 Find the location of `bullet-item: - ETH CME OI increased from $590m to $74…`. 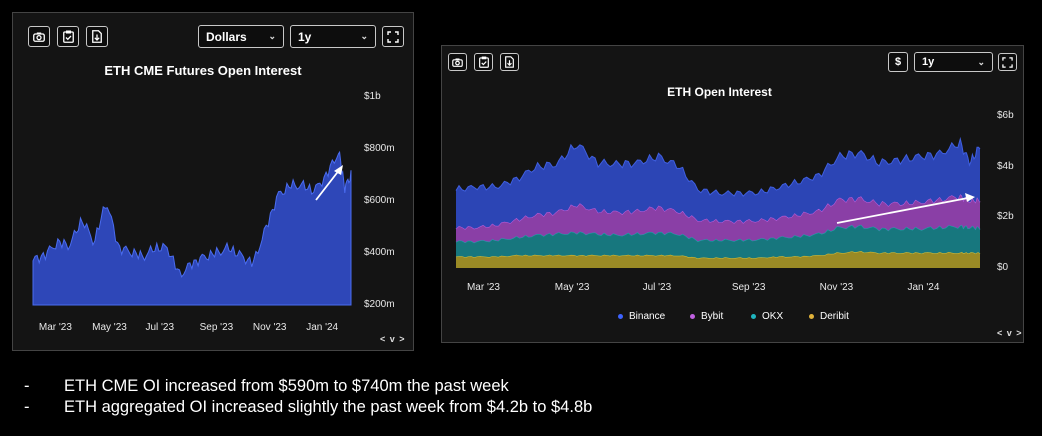

bullet-item: - ETH CME OI increased from $590m to $74… is located at coordinates (308, 386).